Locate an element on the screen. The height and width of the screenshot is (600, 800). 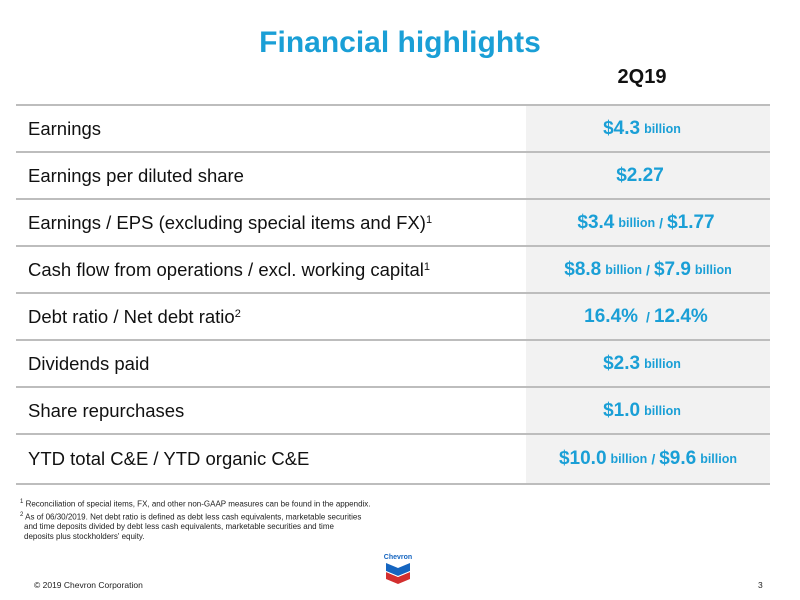
row-value: $10.0 billion / $9.6 billion is located at coordinates (648, 459).